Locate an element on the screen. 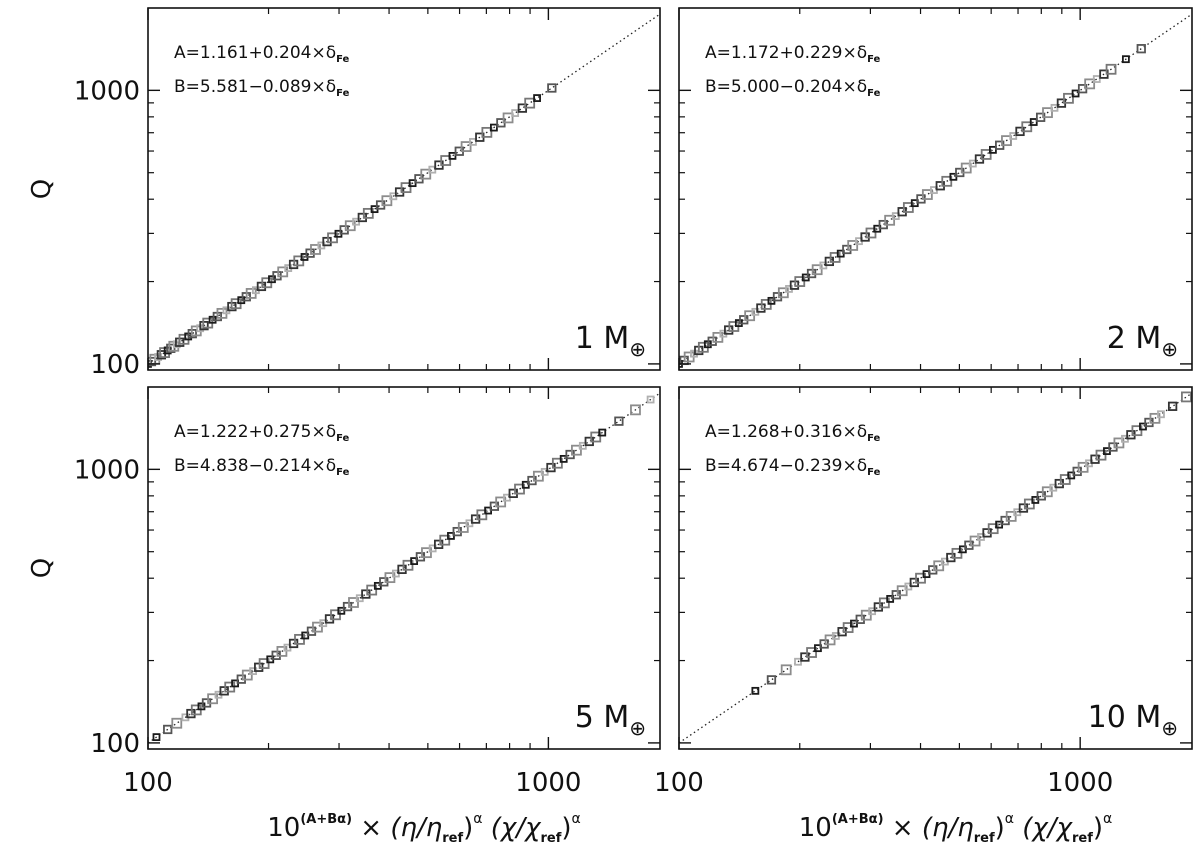 This screenshot has height=849, width=1200. equation-b: B=4.838−0.214×δFe is located at coordinates (262, 467).